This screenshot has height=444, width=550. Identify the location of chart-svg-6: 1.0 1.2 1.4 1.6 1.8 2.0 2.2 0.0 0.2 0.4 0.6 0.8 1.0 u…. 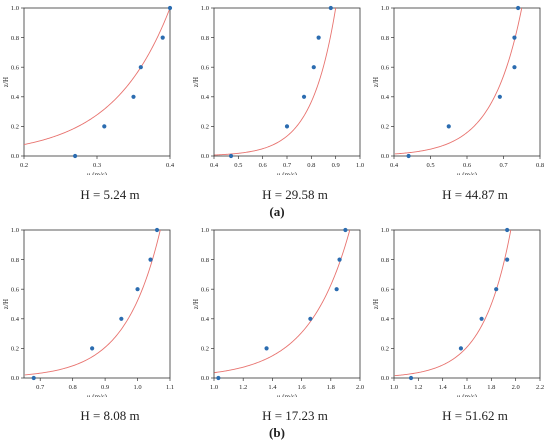
(458, 314).